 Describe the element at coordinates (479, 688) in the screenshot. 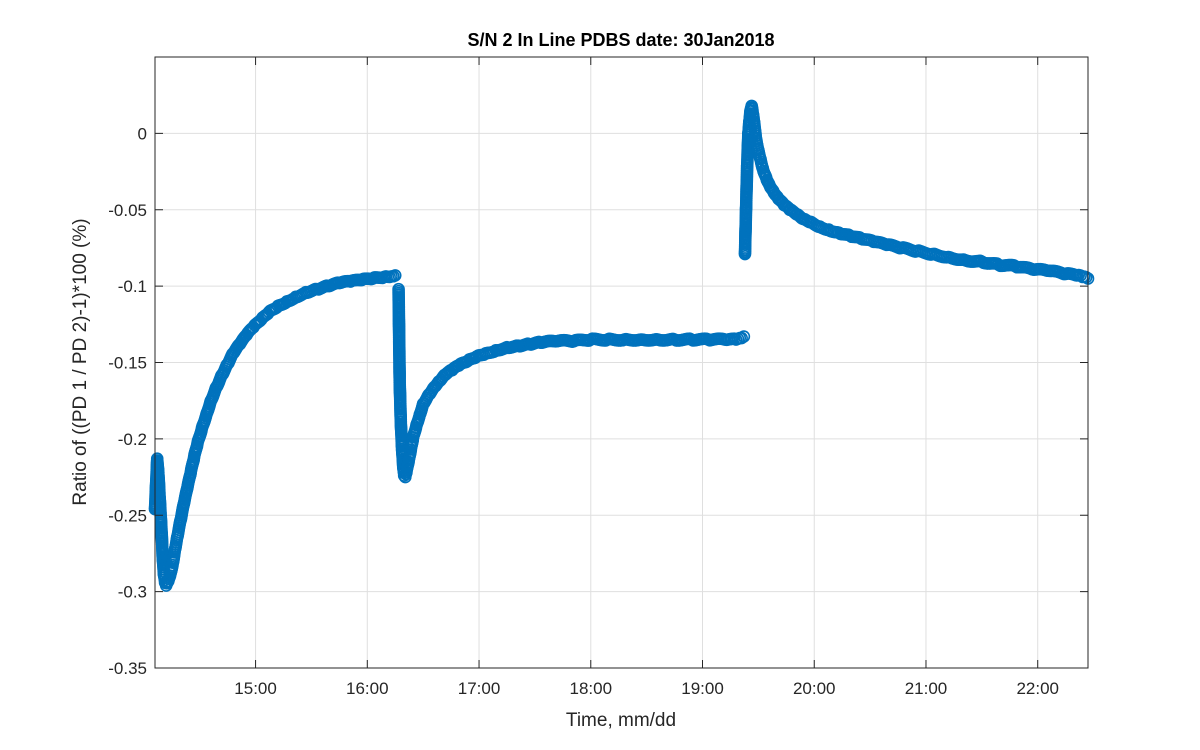

I see `x-tick-label: 17:00` at that location.